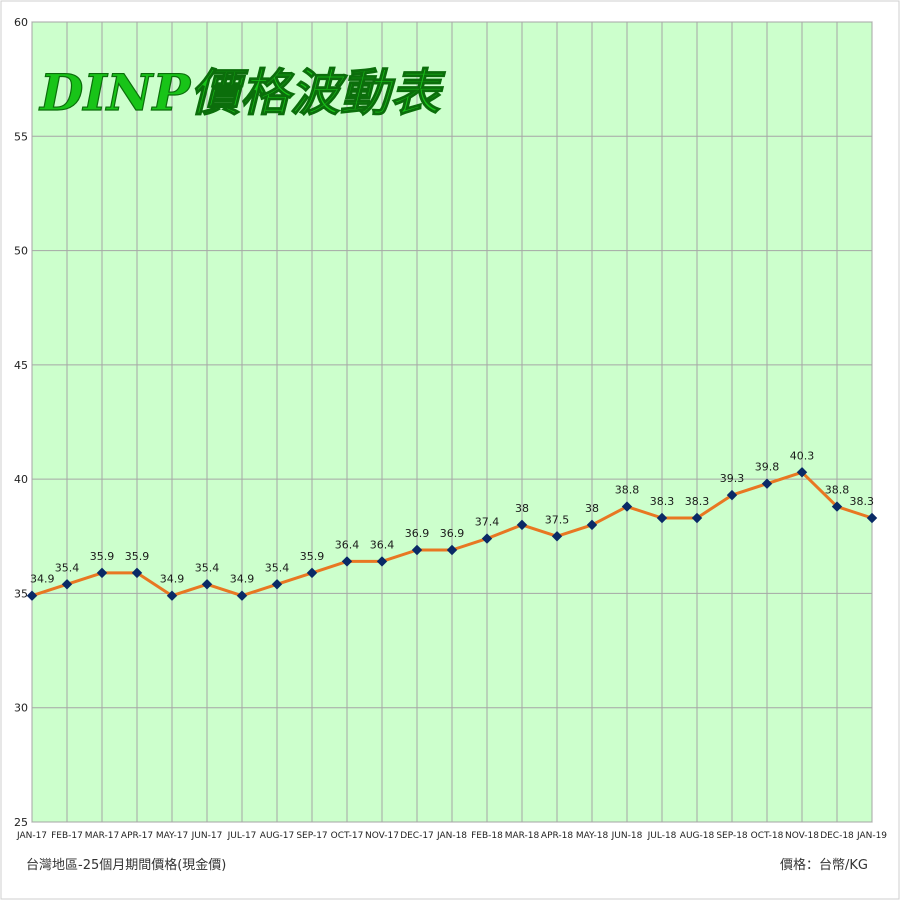 Image resolution: width=900 pixels, height=900 pixels. What do you see at coordinates (487, 522) in the screenshot?
I see `data-label: 37.4` at bounding box center [487, 522].